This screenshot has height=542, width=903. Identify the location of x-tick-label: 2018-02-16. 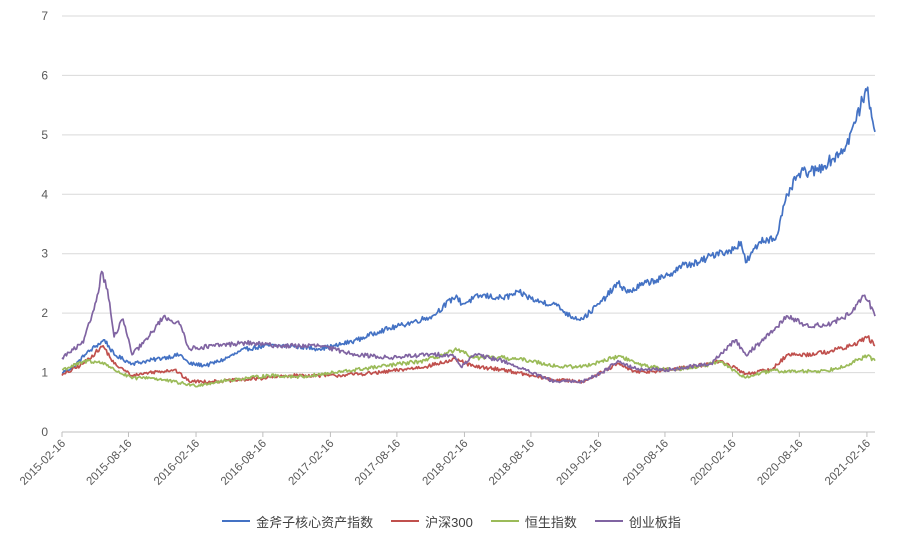
(445, 463).